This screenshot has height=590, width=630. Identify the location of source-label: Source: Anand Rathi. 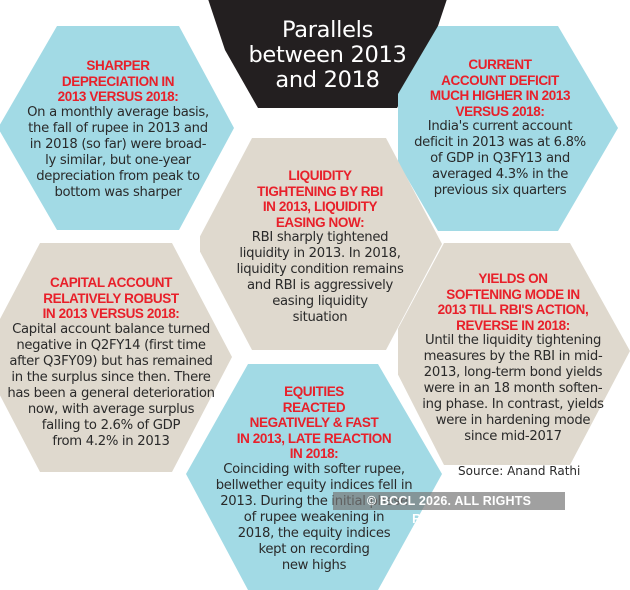
(519, 471).